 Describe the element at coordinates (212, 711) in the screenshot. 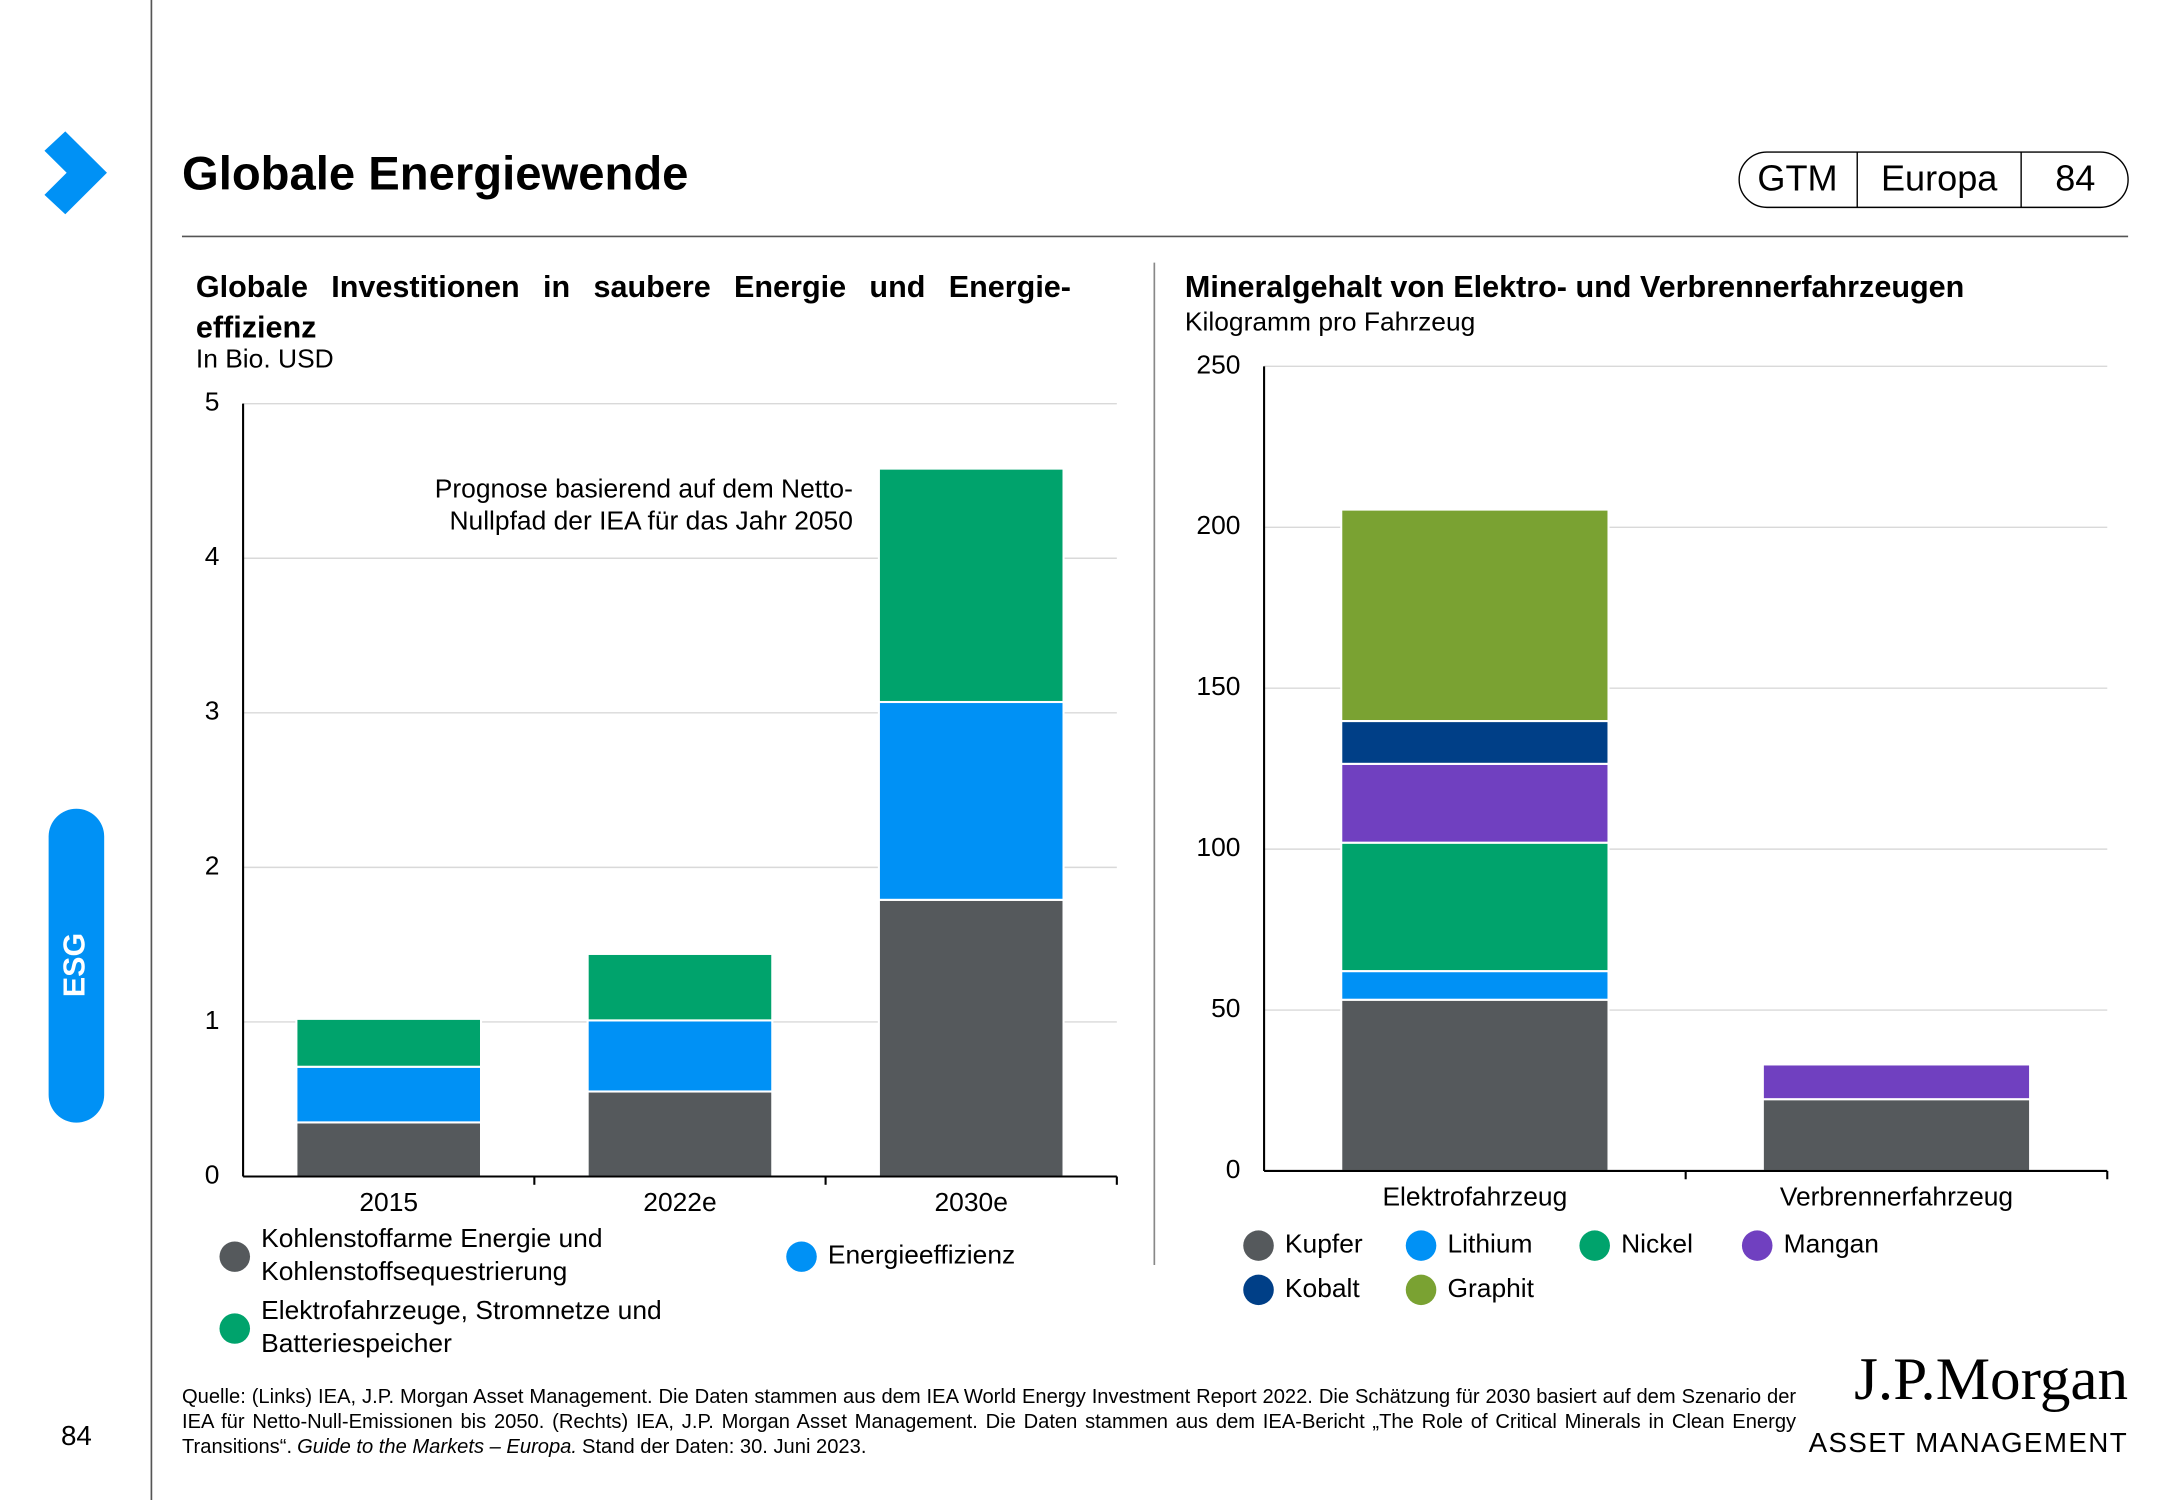

I see `y-tick-label: 3` at that location.